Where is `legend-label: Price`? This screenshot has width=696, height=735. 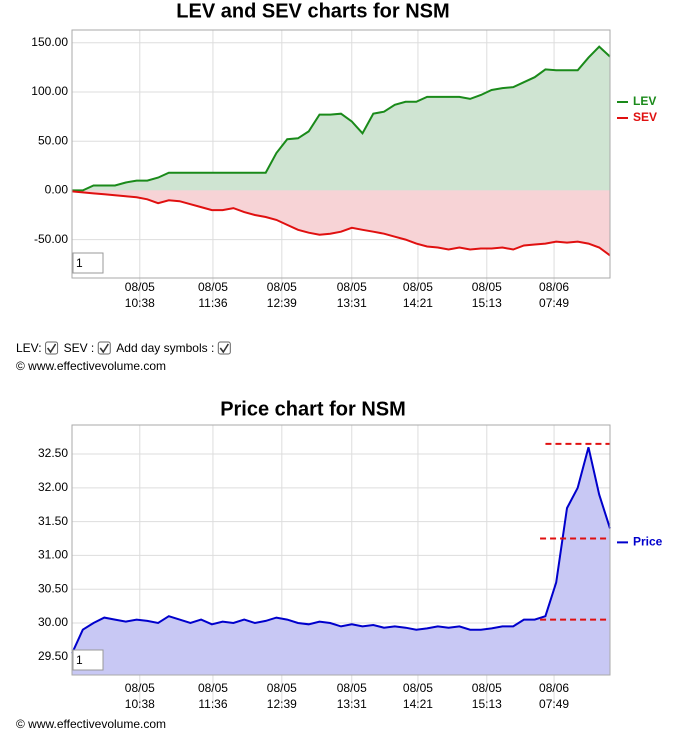 legend-label: Price is located at coordinates (648, 542).